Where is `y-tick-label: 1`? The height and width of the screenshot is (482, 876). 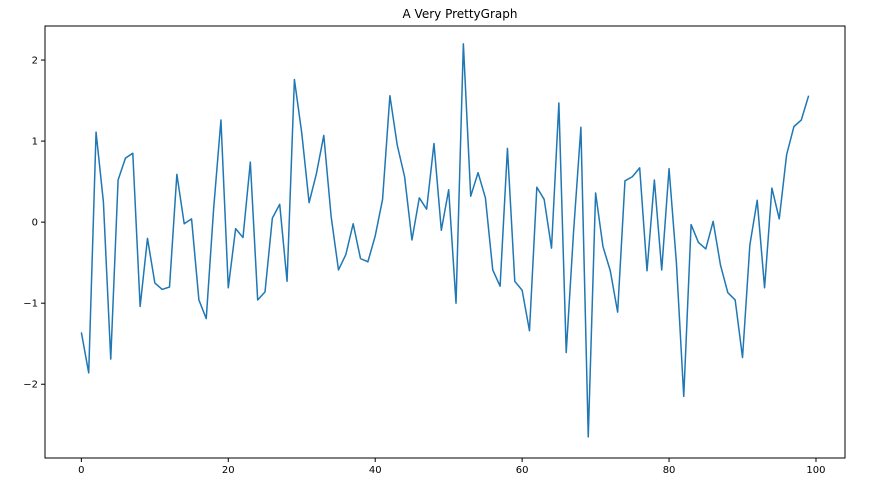
y-tick-label: 1 is located at coordinates (35, 142).